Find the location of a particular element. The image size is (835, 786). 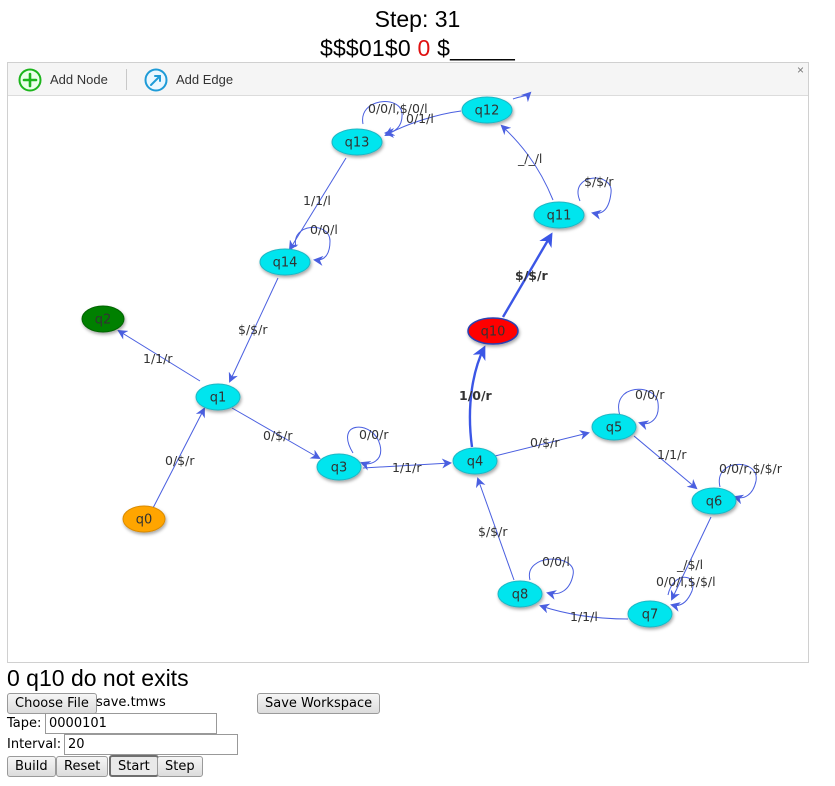

edge-q7-q8 is located at coordinates (584, 611).